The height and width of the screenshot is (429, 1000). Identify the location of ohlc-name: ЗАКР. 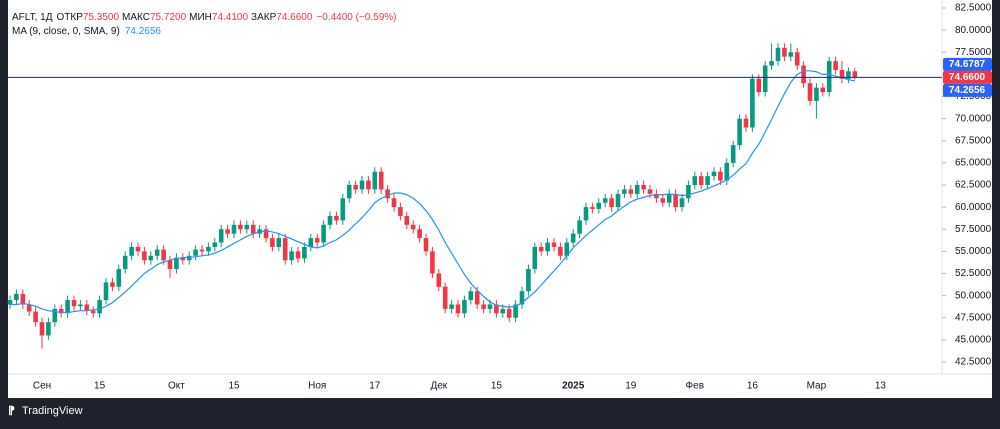
(264, 17).